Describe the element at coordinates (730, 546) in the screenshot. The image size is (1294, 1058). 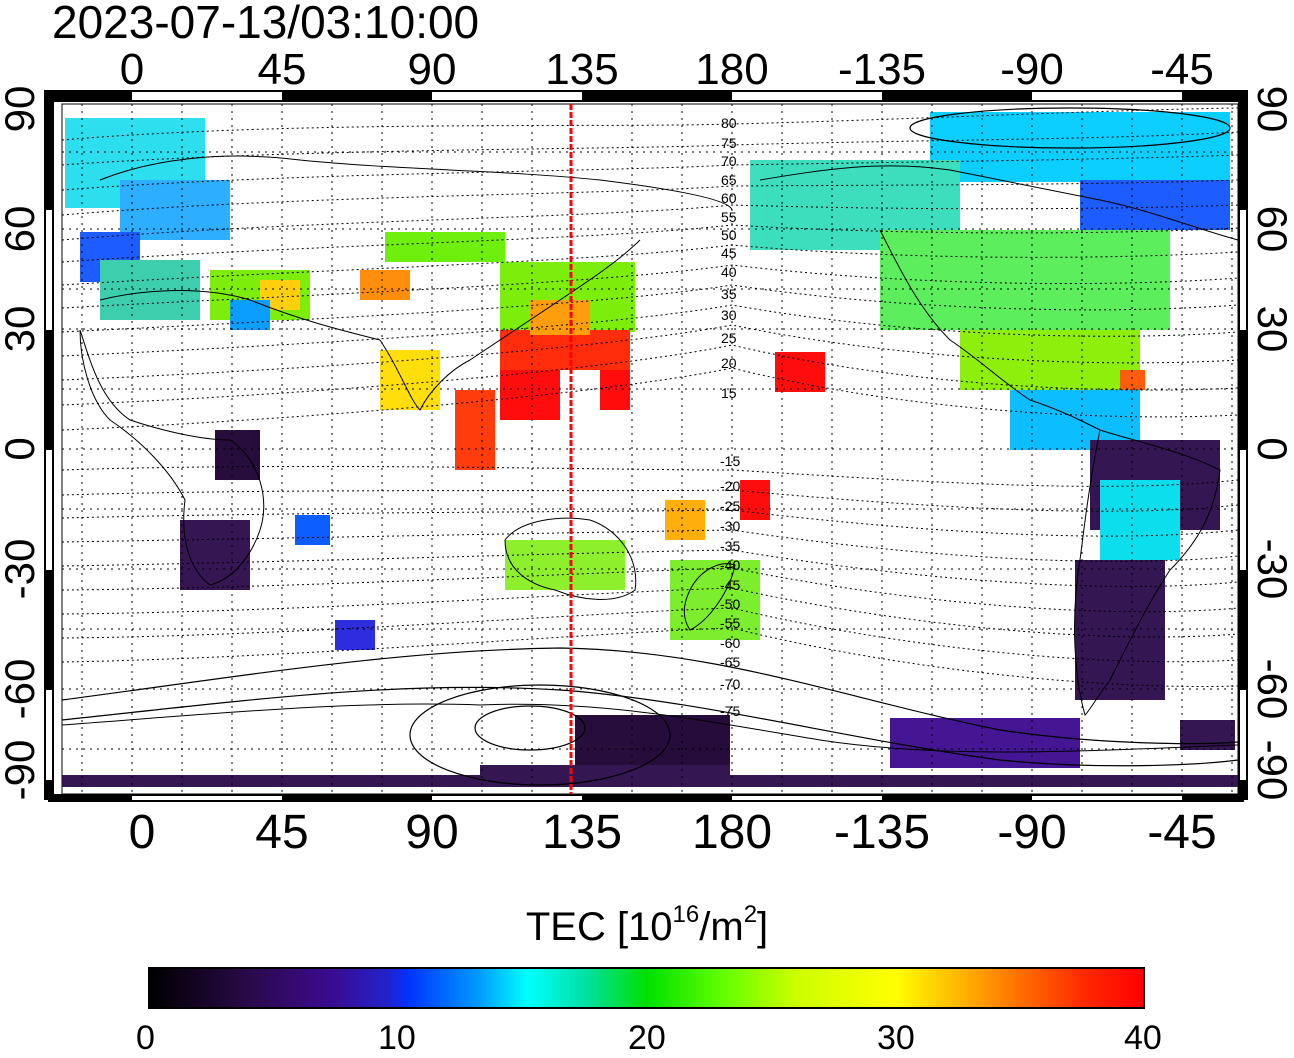
I see `contour-label-south: -35` at that location.